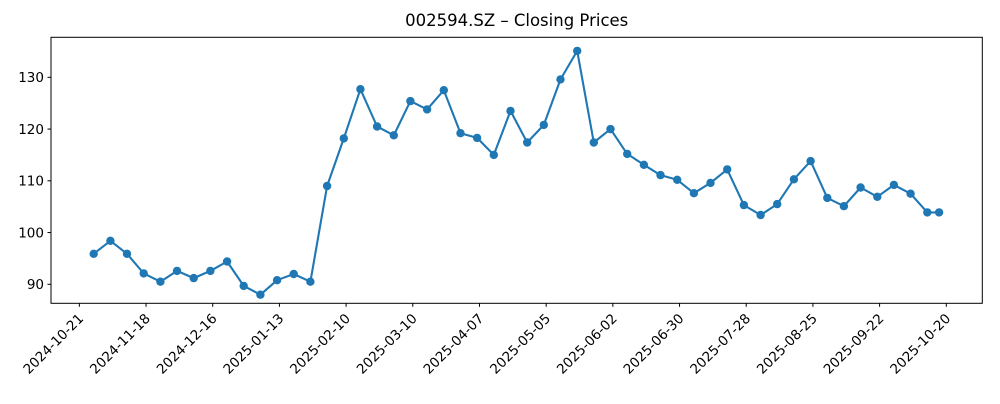 The width and height of the screenshot is (1000, 404). Describe the element at coordinates (31, 233) in the screenshot. I see `y-tick-label: 100` at that location.